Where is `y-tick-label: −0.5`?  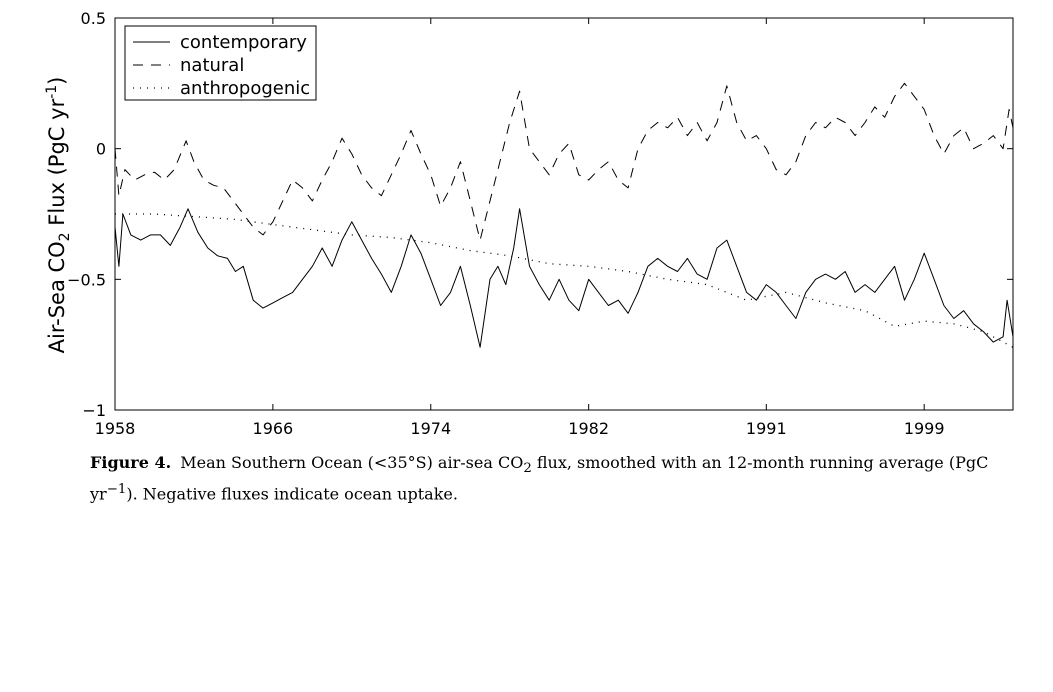 y-tick-label: −0.5 is located at coordinates (86, 279).